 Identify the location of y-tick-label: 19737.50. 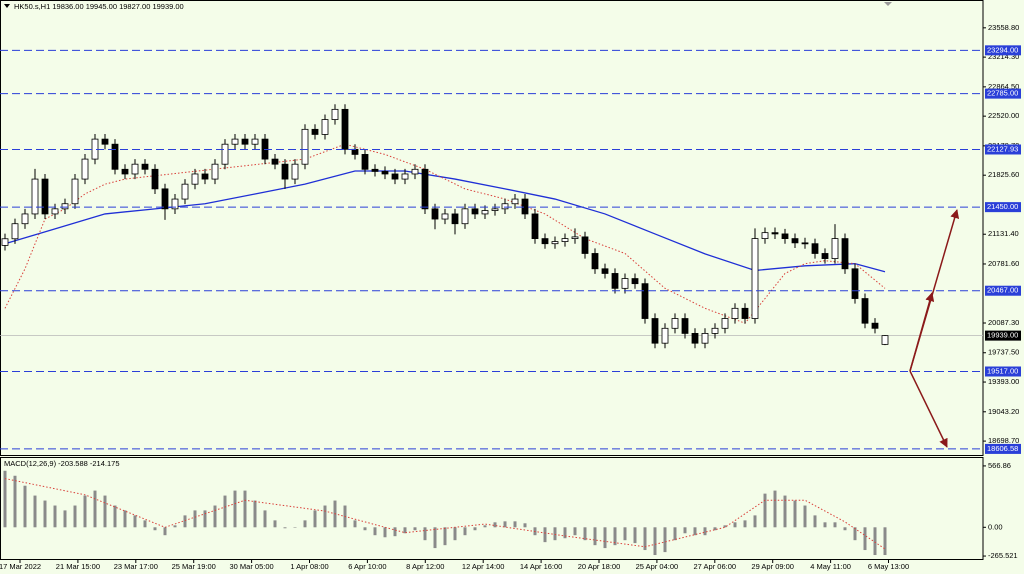
(1003, 352).